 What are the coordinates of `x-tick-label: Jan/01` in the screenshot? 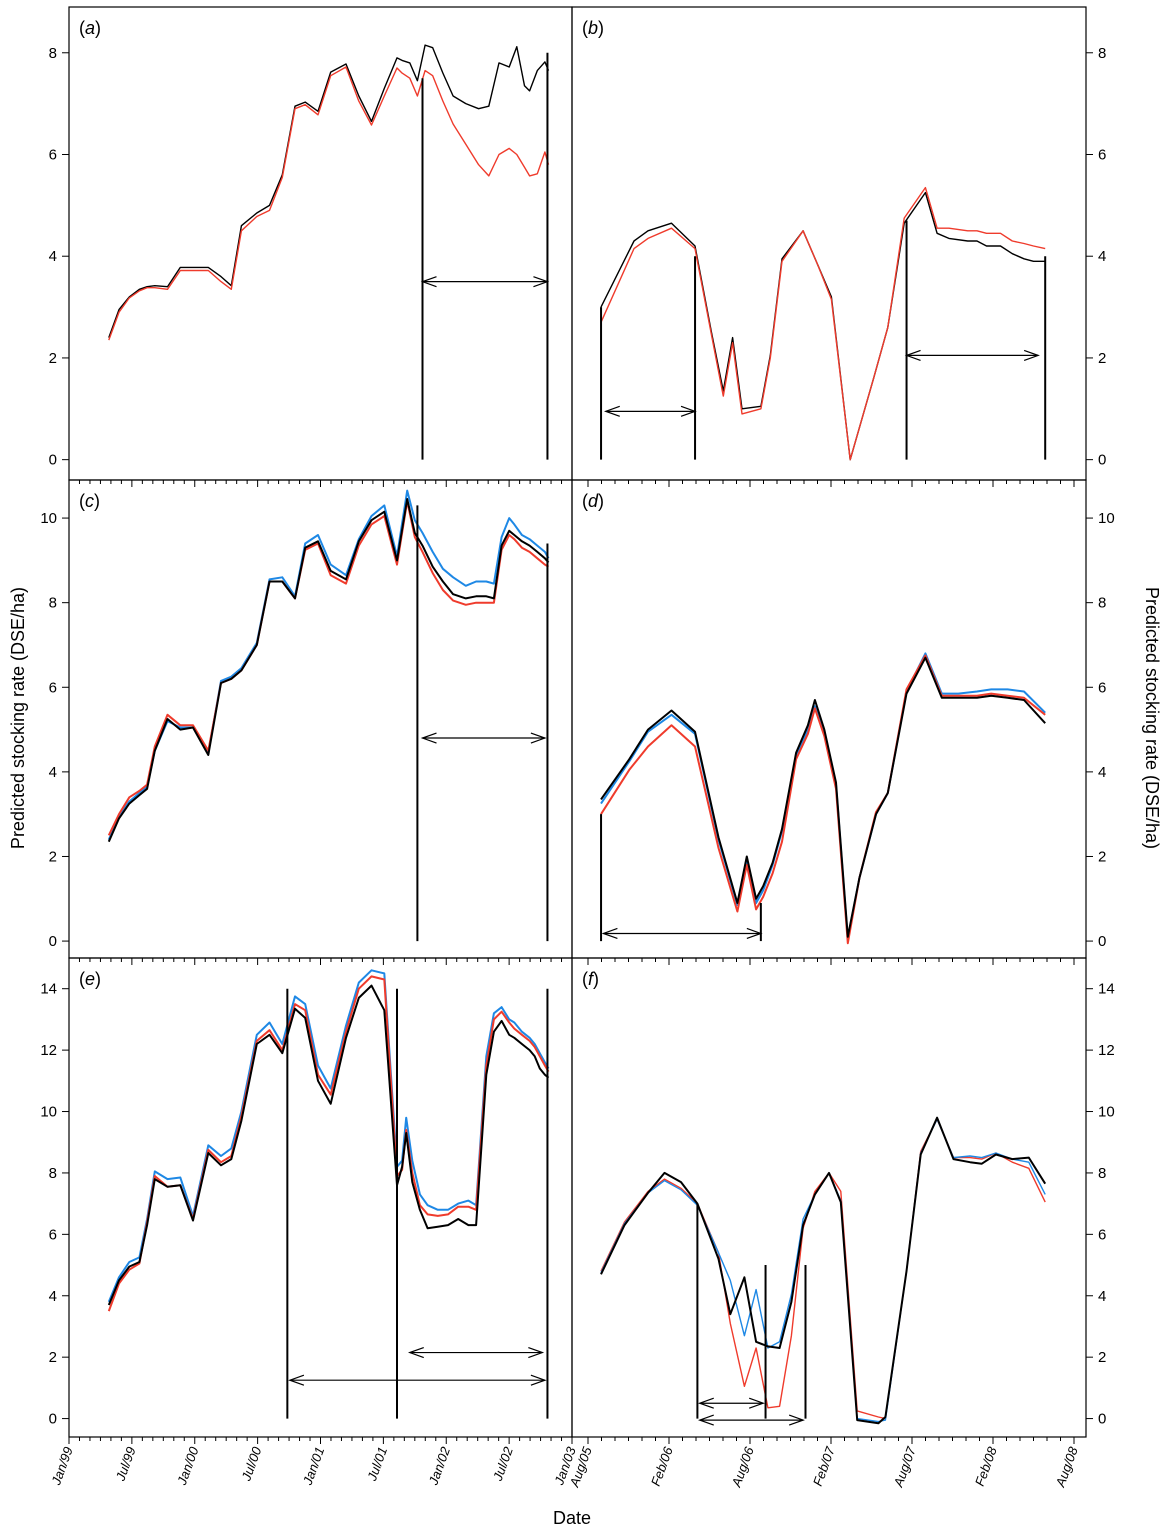 It's located at (314, 1466).